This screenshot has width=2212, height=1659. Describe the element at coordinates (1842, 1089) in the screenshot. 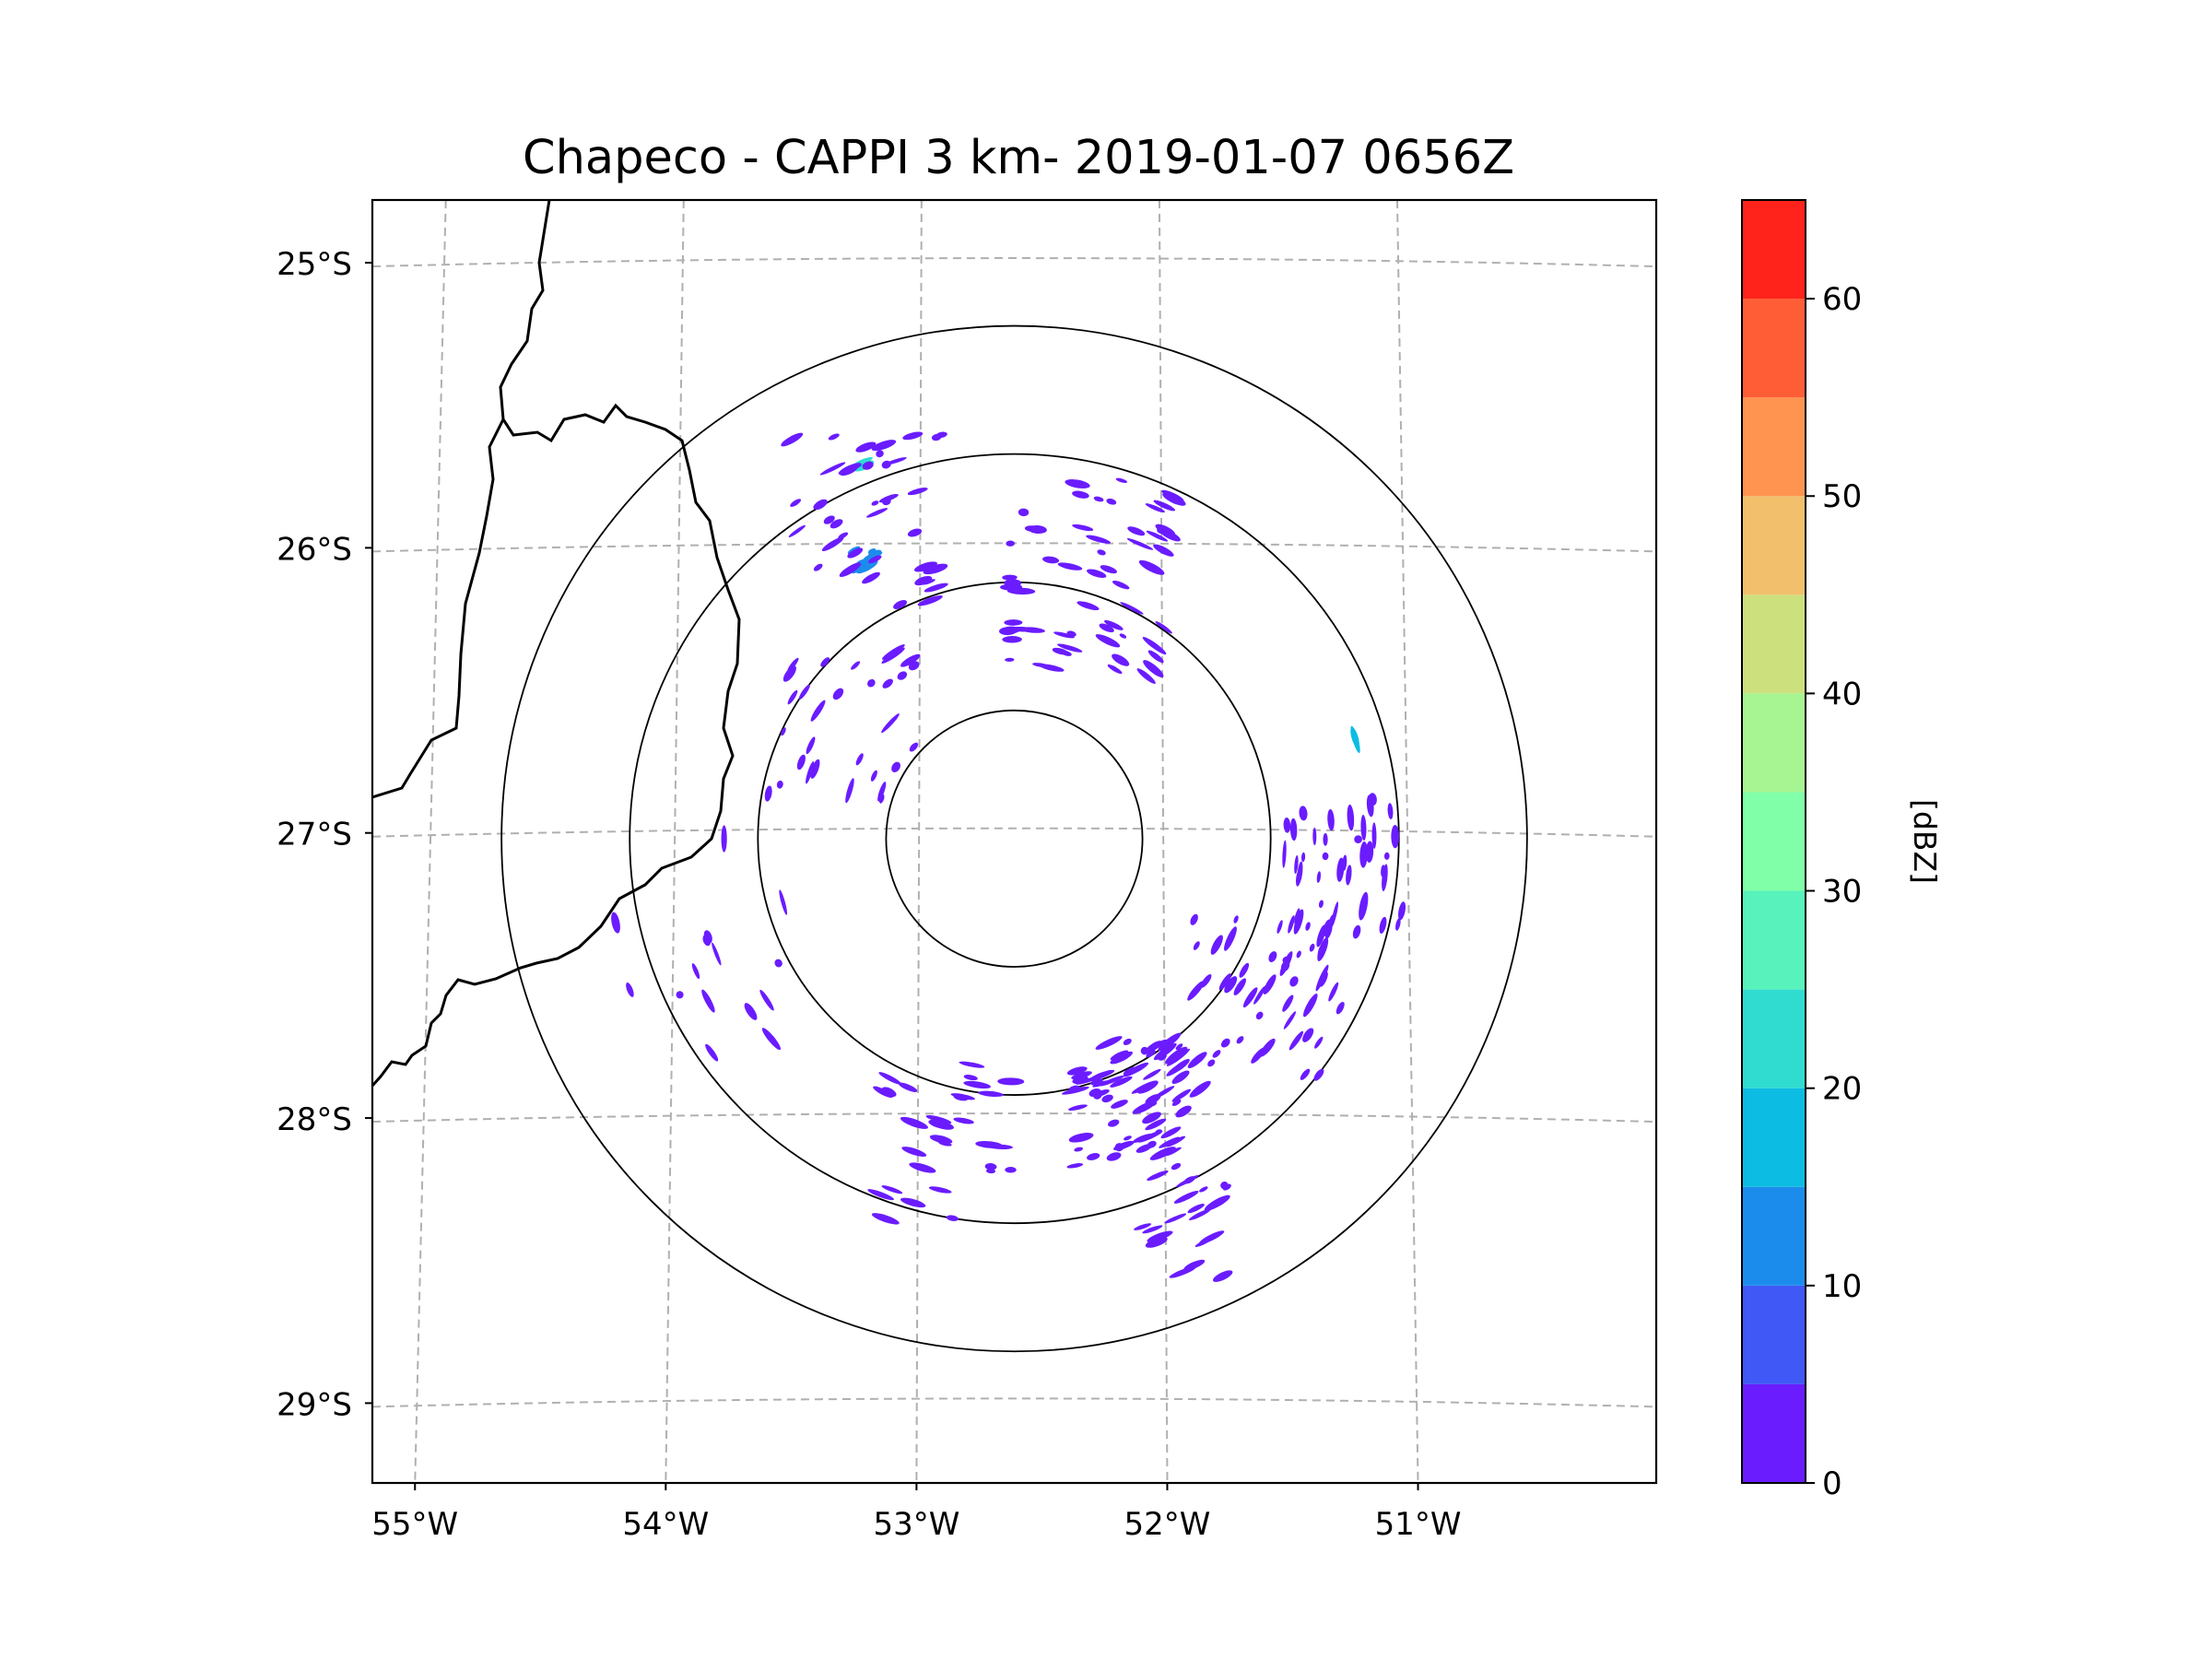

I see `colorbar-tick-label: 20` at that location.